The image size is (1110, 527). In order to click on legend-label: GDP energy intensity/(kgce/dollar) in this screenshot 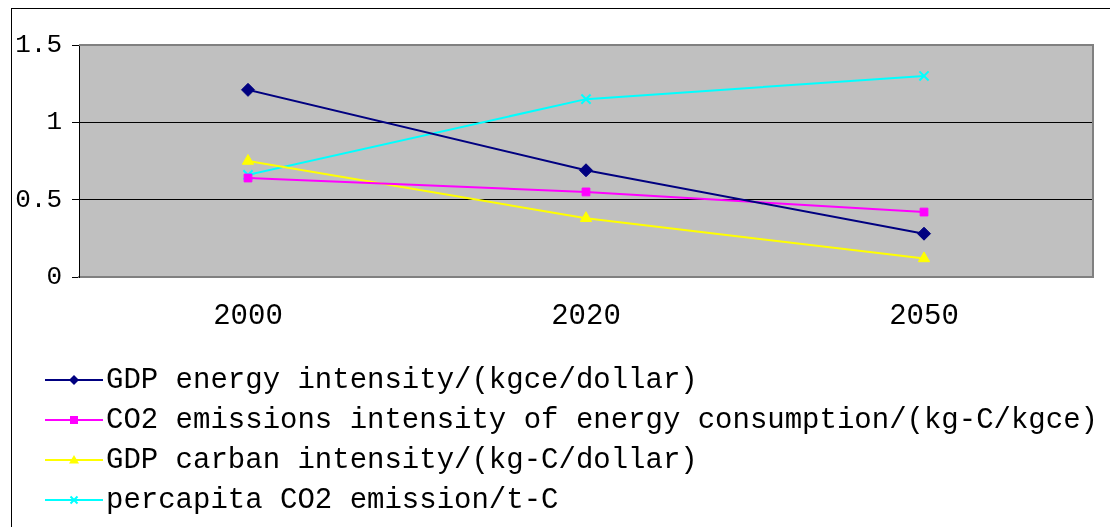, I will do `click(402, 380)`.